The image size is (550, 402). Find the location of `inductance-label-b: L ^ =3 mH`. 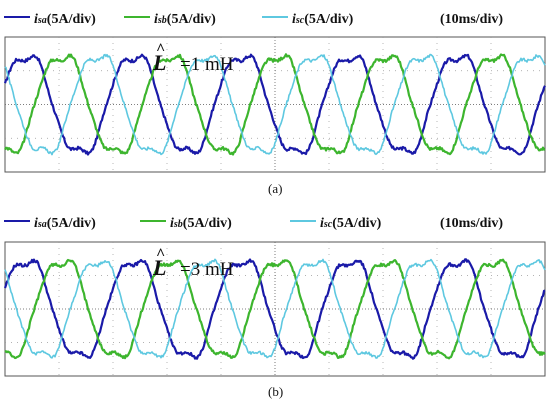

inductance-label-b: L ^ =3 mH is located at coordinates (193, 263).